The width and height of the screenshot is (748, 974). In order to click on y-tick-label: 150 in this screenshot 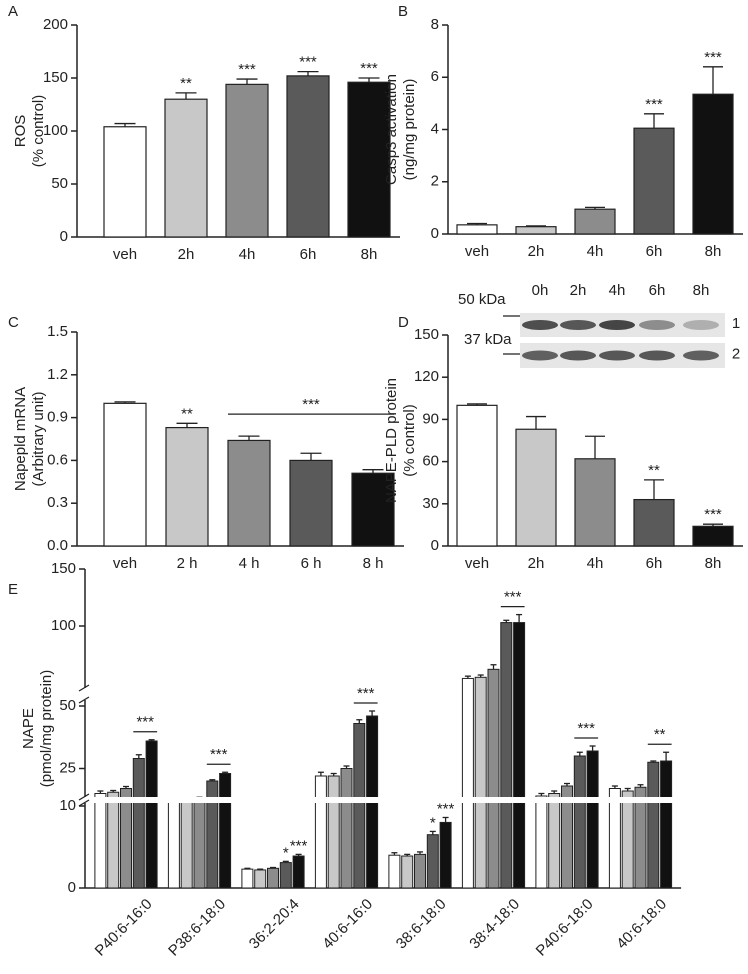, I will do `click(63, 568)`.